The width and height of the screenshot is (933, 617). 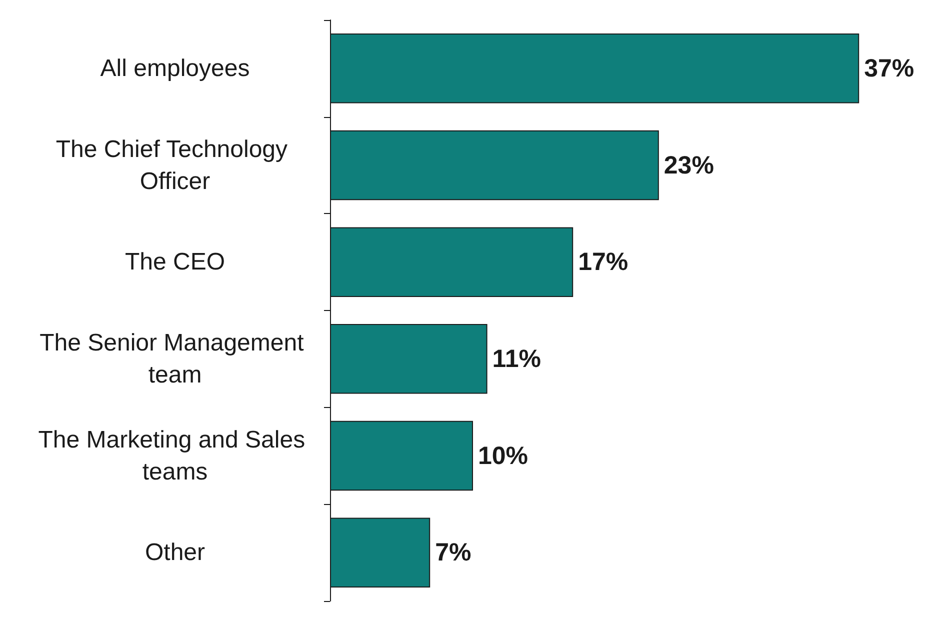 What do you see at coordinates (175, 262) in the screenshot?
I see `y-tick-label: The CEO` at bounding box center [175, 262].